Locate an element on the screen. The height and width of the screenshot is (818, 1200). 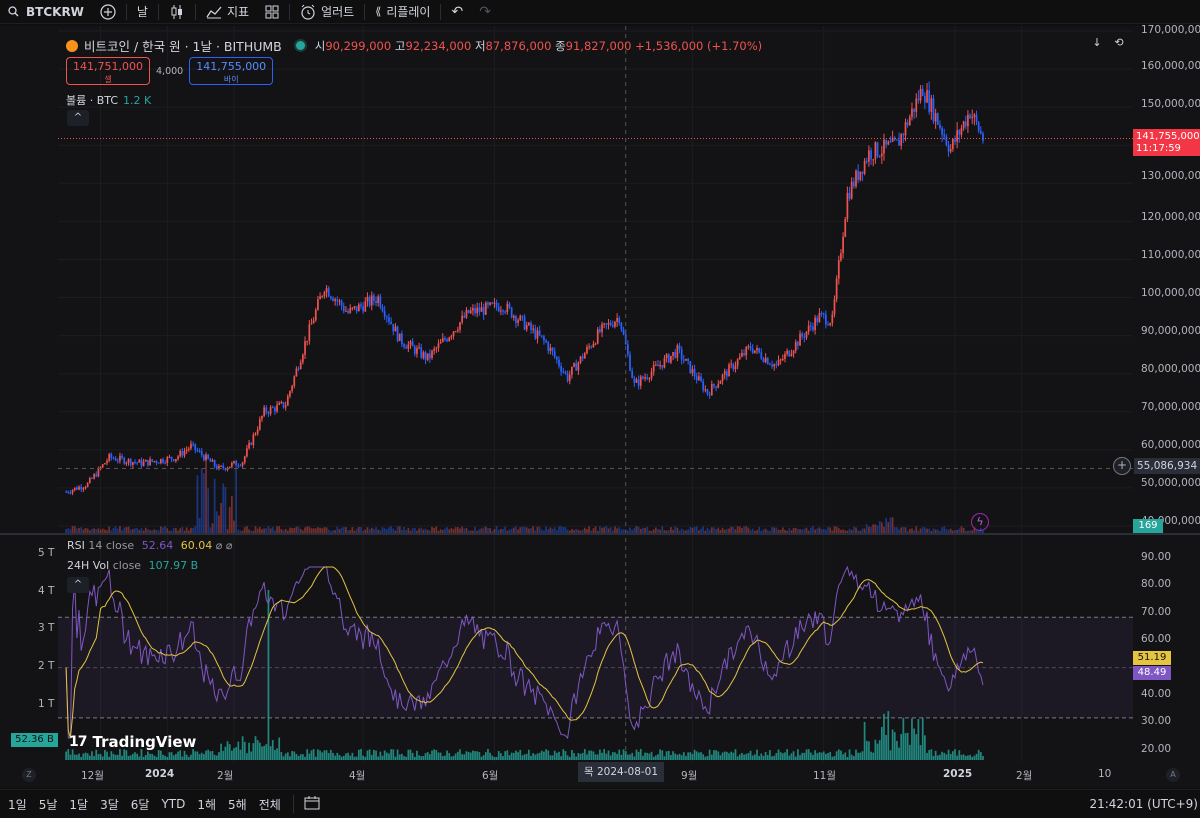
undo-icon: ↶ is located at coordinates (457, 11).